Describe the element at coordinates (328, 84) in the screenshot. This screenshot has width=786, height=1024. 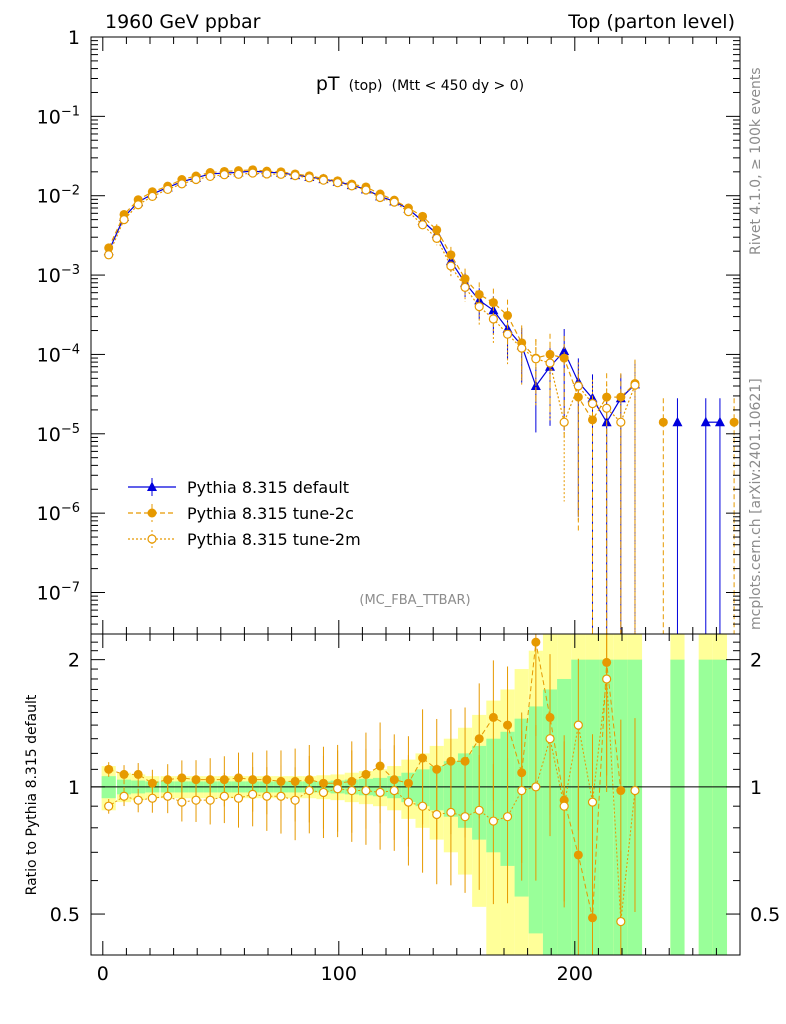
I see `title-main: pT` at that location.